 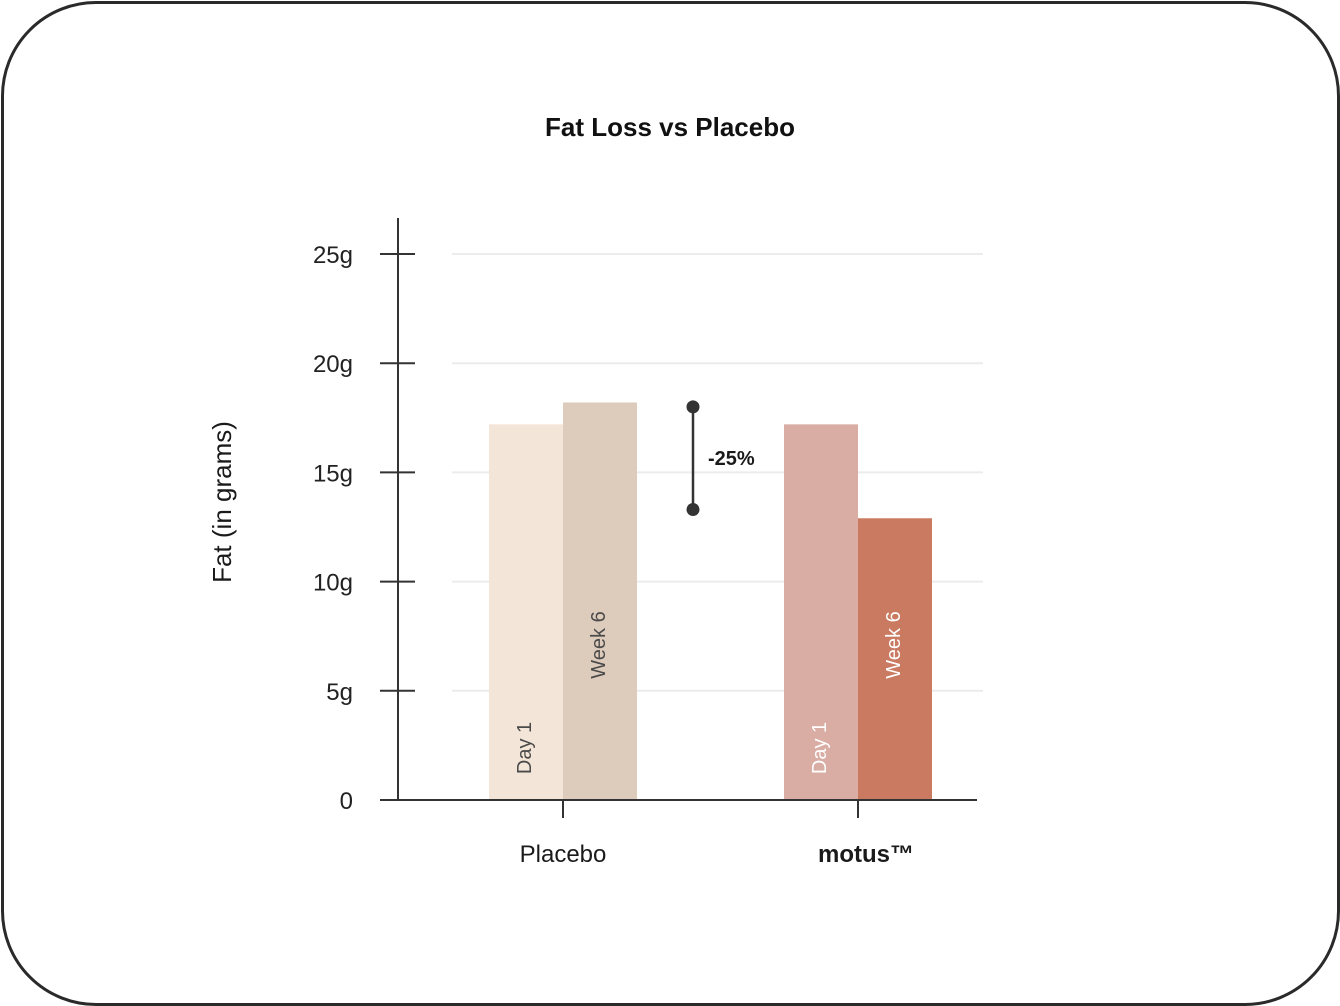 What do you see at coordinates (333, 255) in the screenshot?
I see `y-tick-label: 25g` at bounding box center [333, 255].